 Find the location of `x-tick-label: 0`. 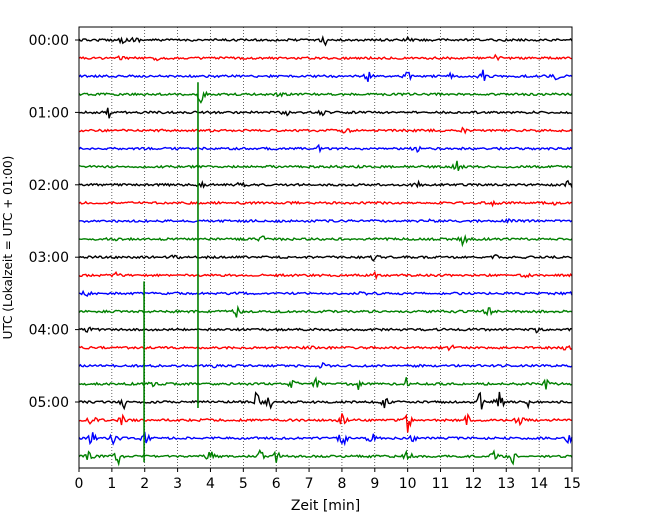

x-tick-label: 0 is located at coordinates (79, 484).